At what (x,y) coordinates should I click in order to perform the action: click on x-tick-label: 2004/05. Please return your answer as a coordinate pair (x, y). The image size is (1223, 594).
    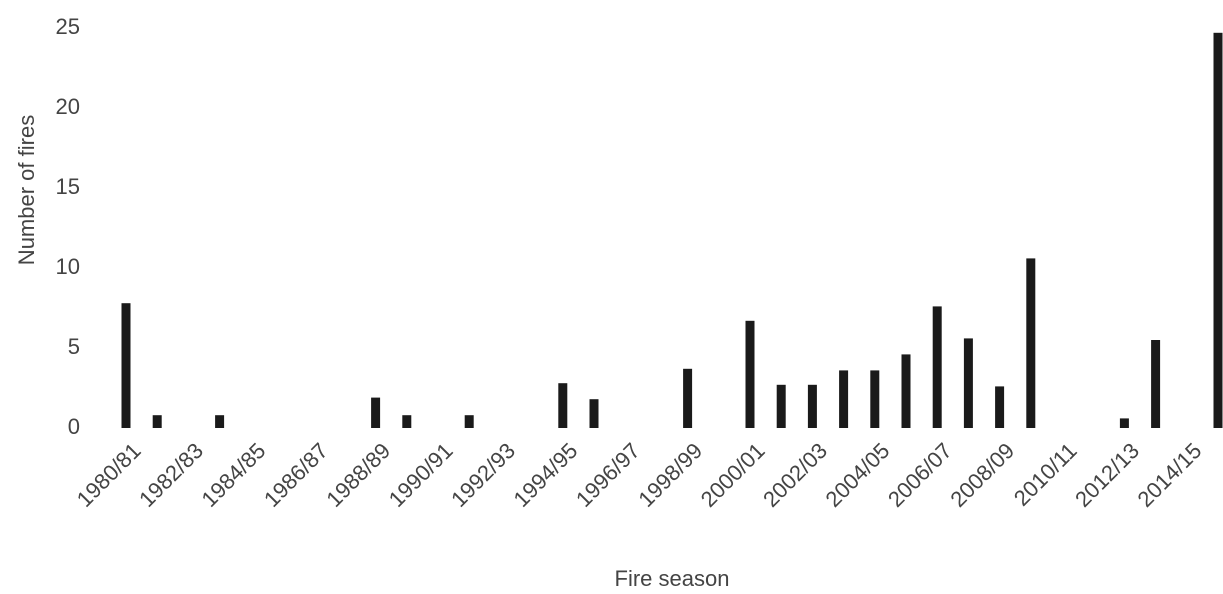
    Looking at the image, I should click on (858, 475).